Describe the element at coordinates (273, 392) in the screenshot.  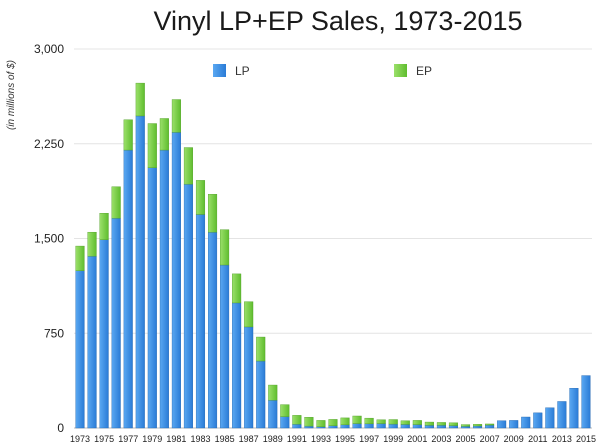
I see `bar-ep-1989` at that location.